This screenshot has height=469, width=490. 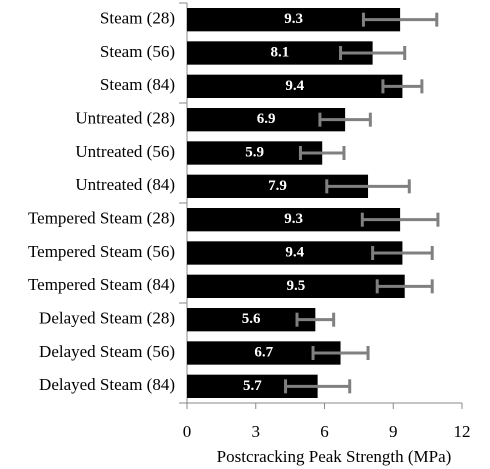 What do you see at coordinates (107, 318) in the screenshot?
I see `y-tick-label: Delayed Steam (28)` at bounding box center [107, 318].